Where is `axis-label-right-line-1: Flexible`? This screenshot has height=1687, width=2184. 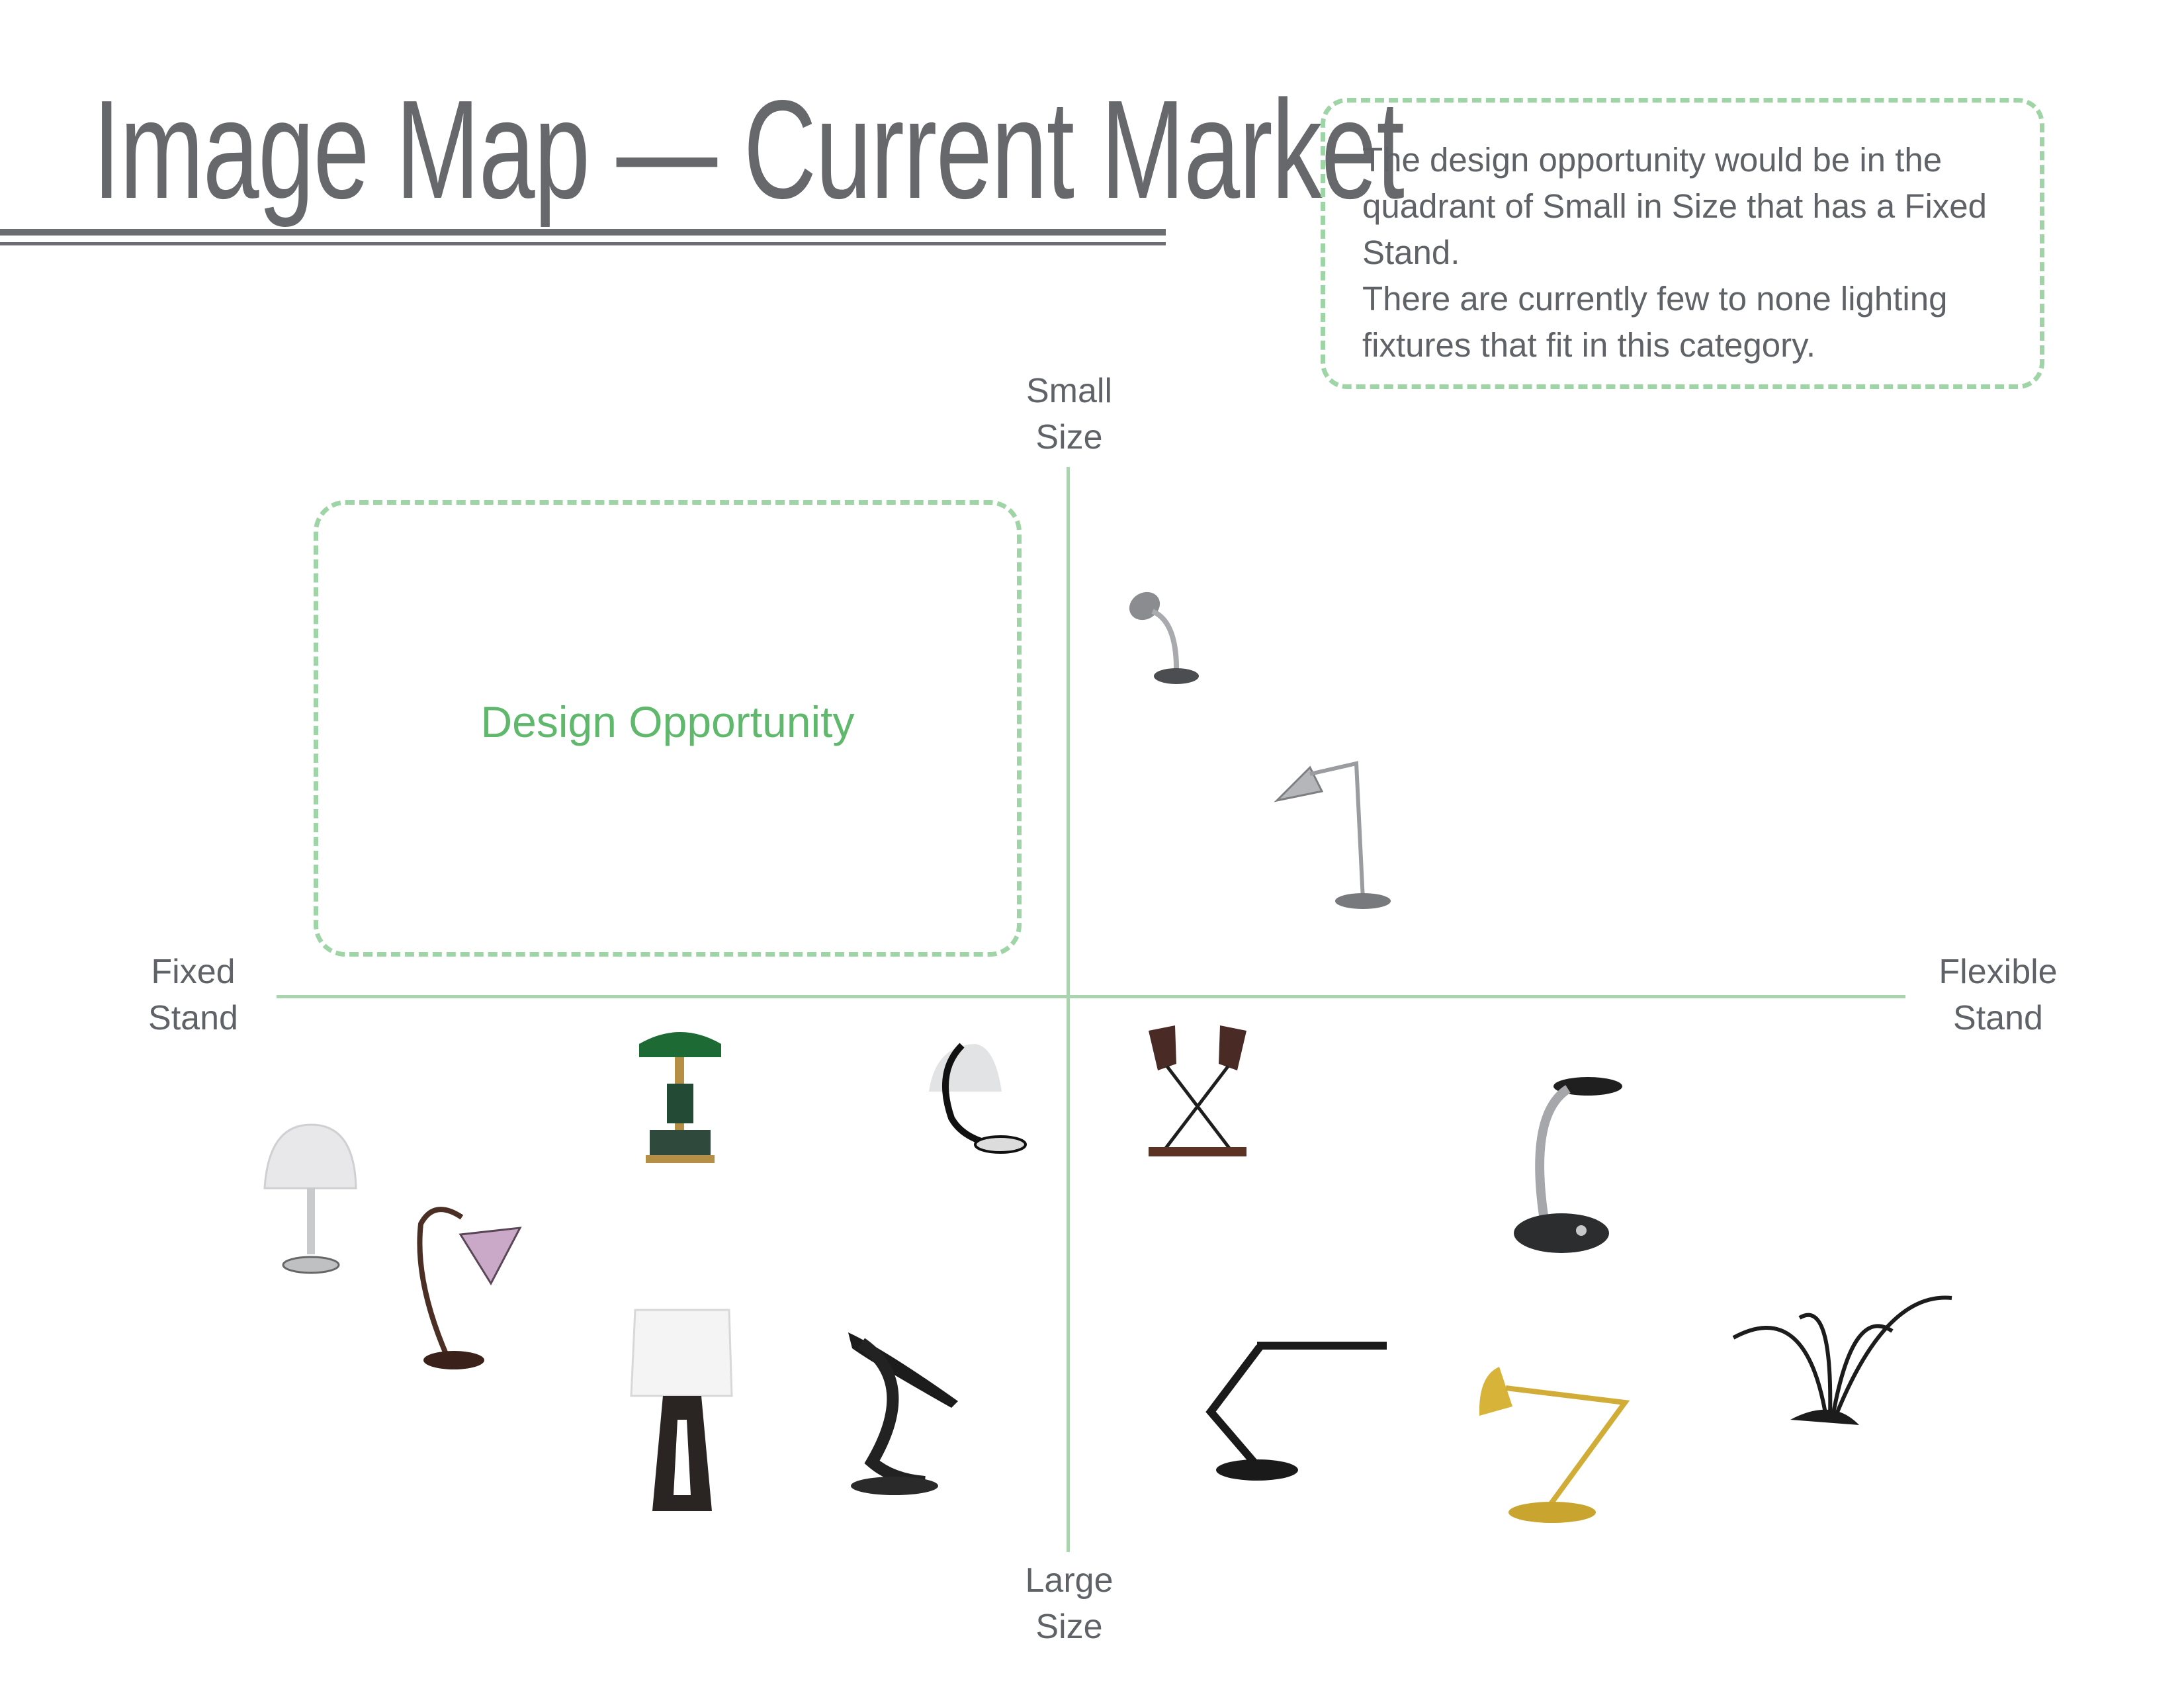 axis-label-right-line-1: Flexible is located at coordinates (1999, 972).